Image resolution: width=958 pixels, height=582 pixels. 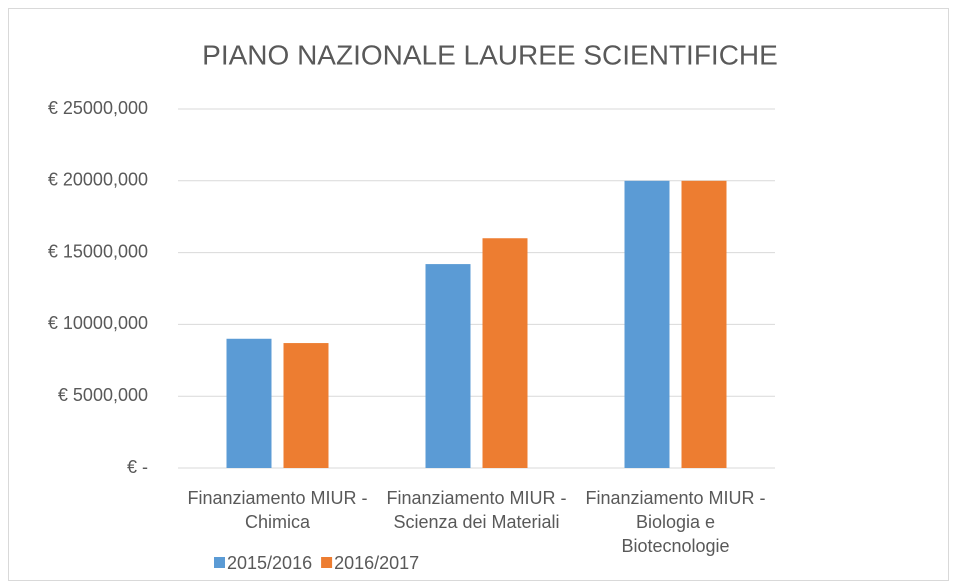 What do you see at coordinates (376, 563) in the screenshot?
I see `legend-label: 2016/2017` at bounding box center [376, 563].